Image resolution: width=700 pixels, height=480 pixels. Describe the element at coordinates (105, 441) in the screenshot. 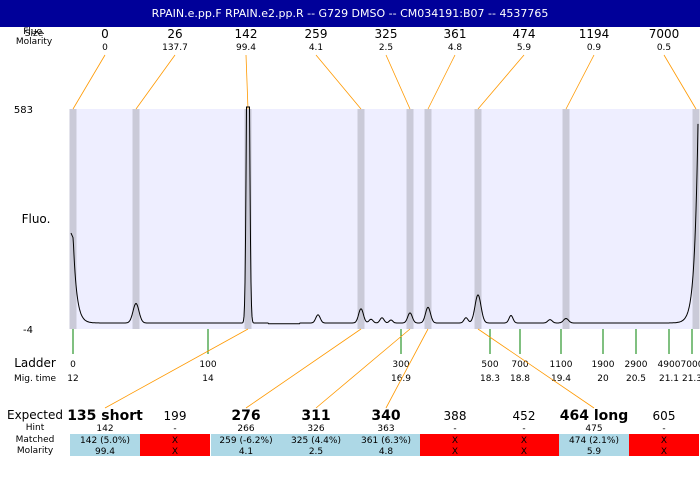

I see `matched-value: 142 (5.0%)` at that location.